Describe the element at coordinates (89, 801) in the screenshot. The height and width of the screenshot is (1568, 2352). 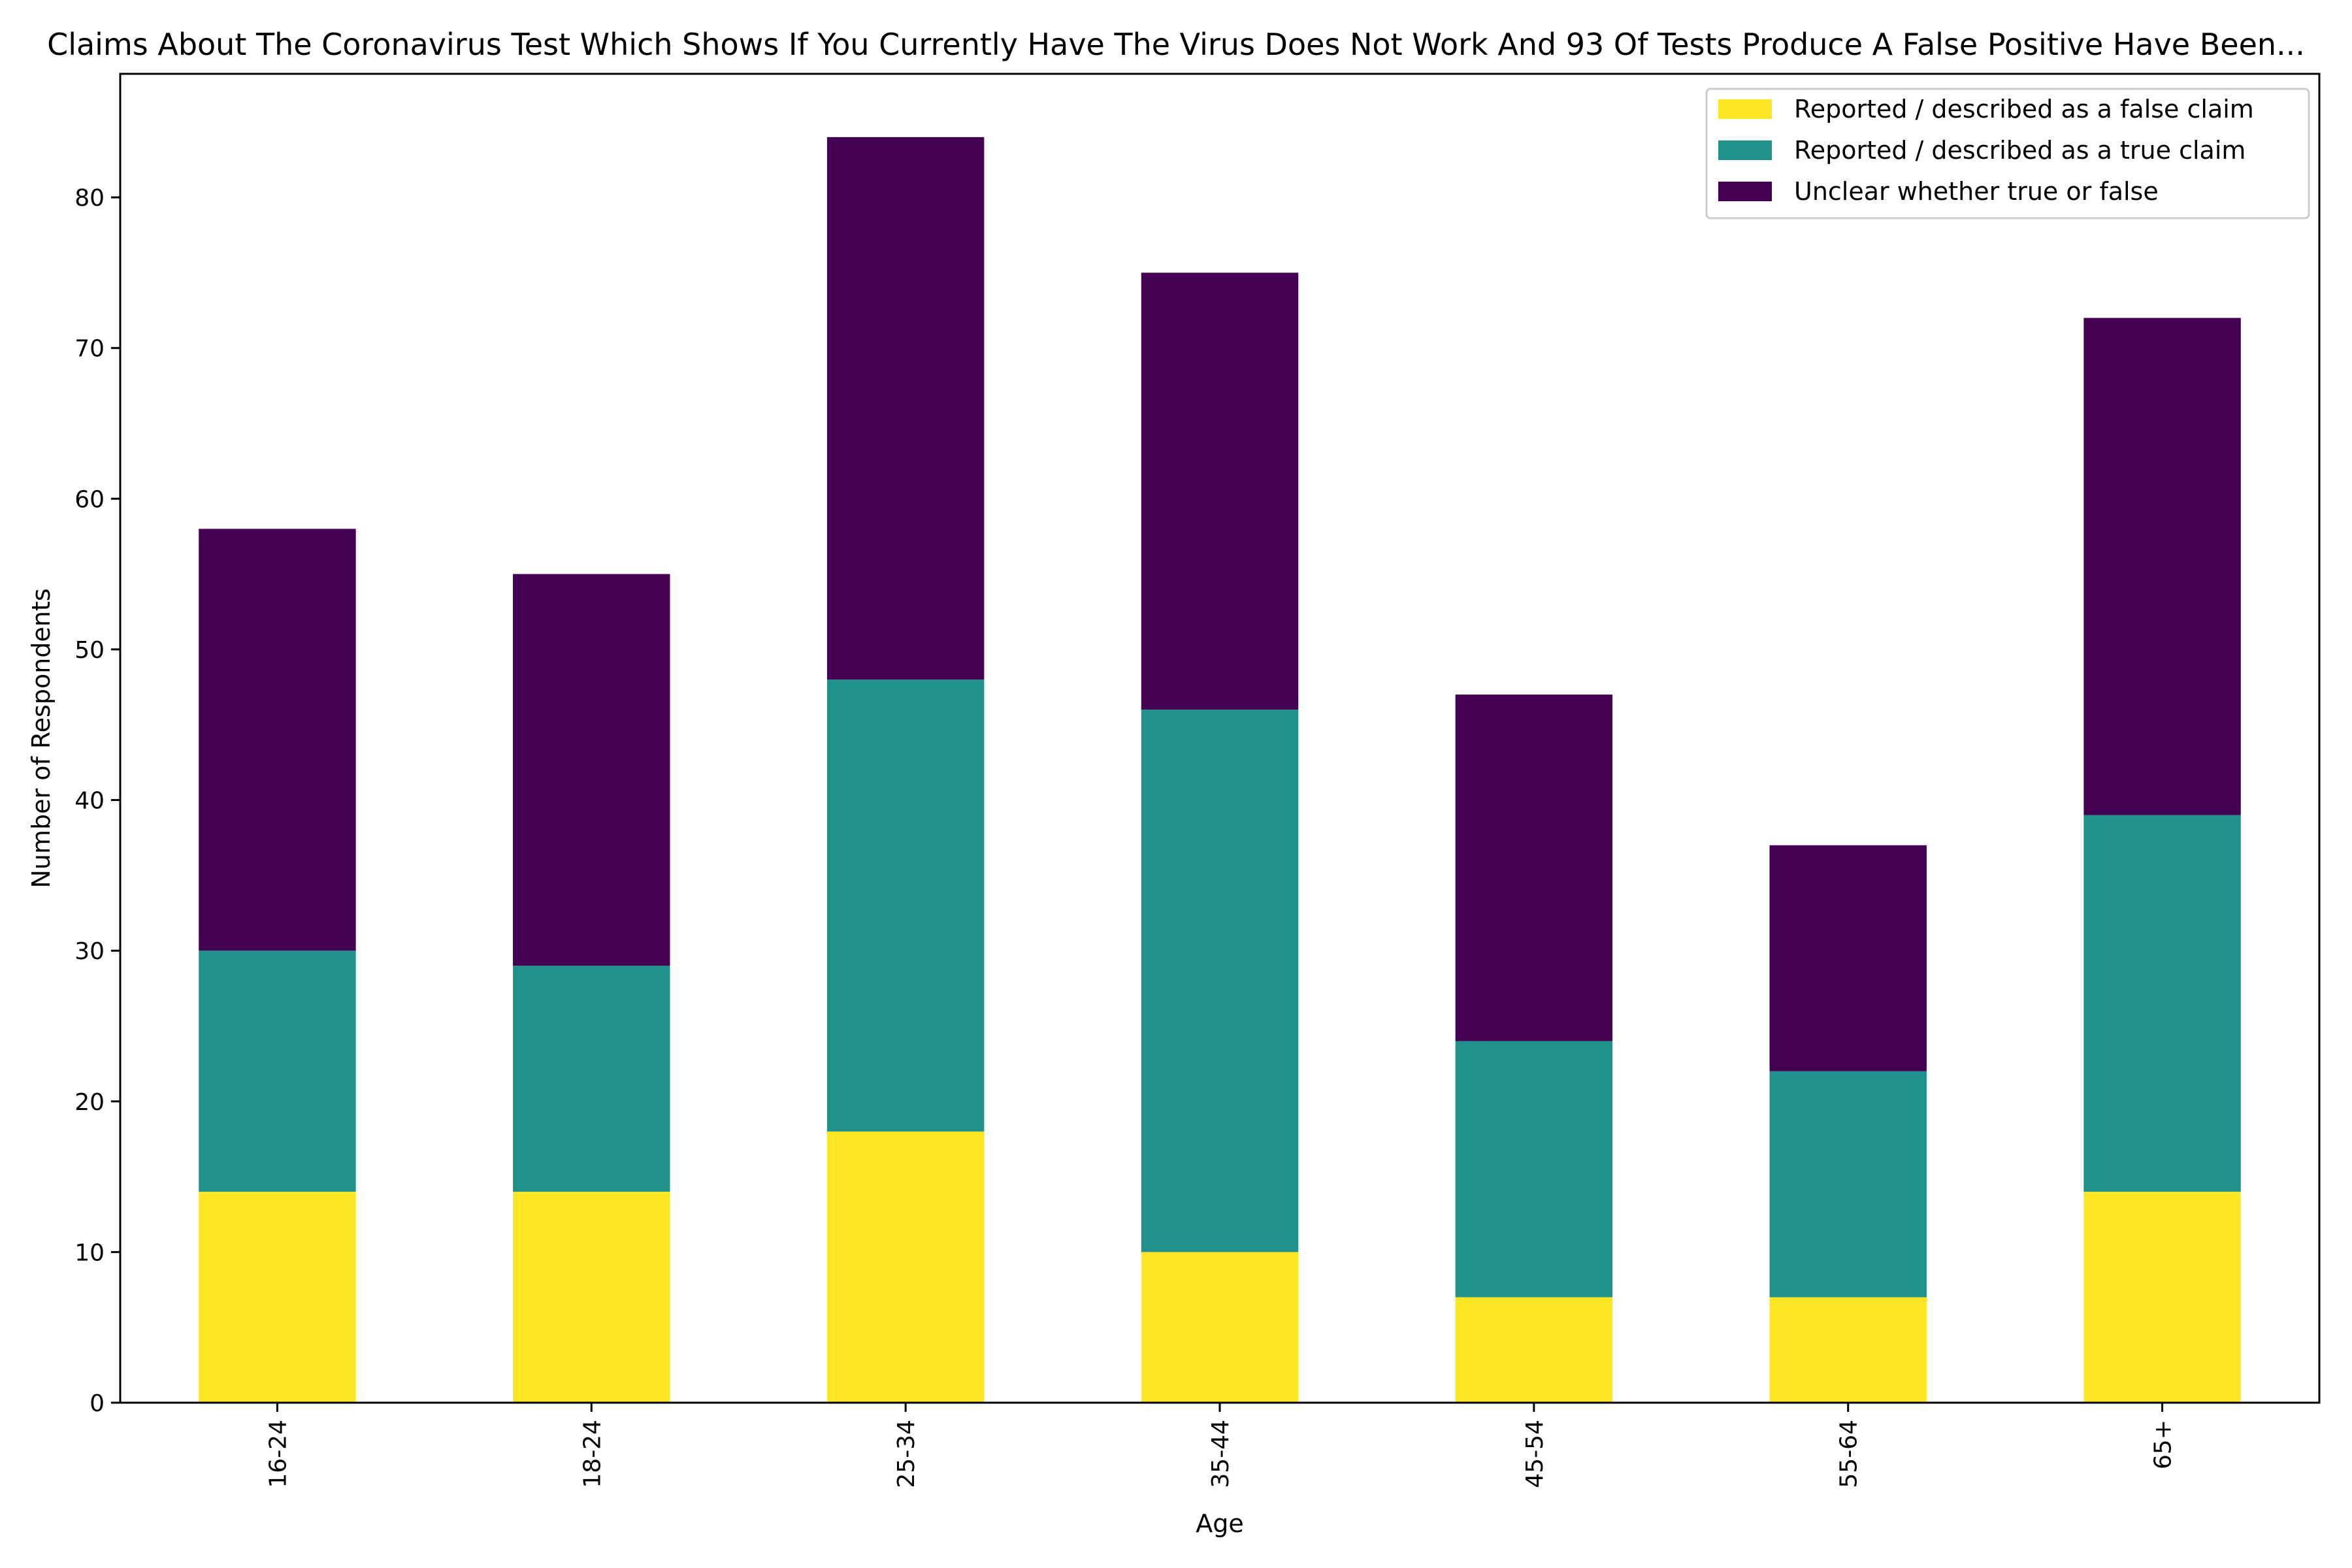
I see `y-tick-label: 40` at that location.